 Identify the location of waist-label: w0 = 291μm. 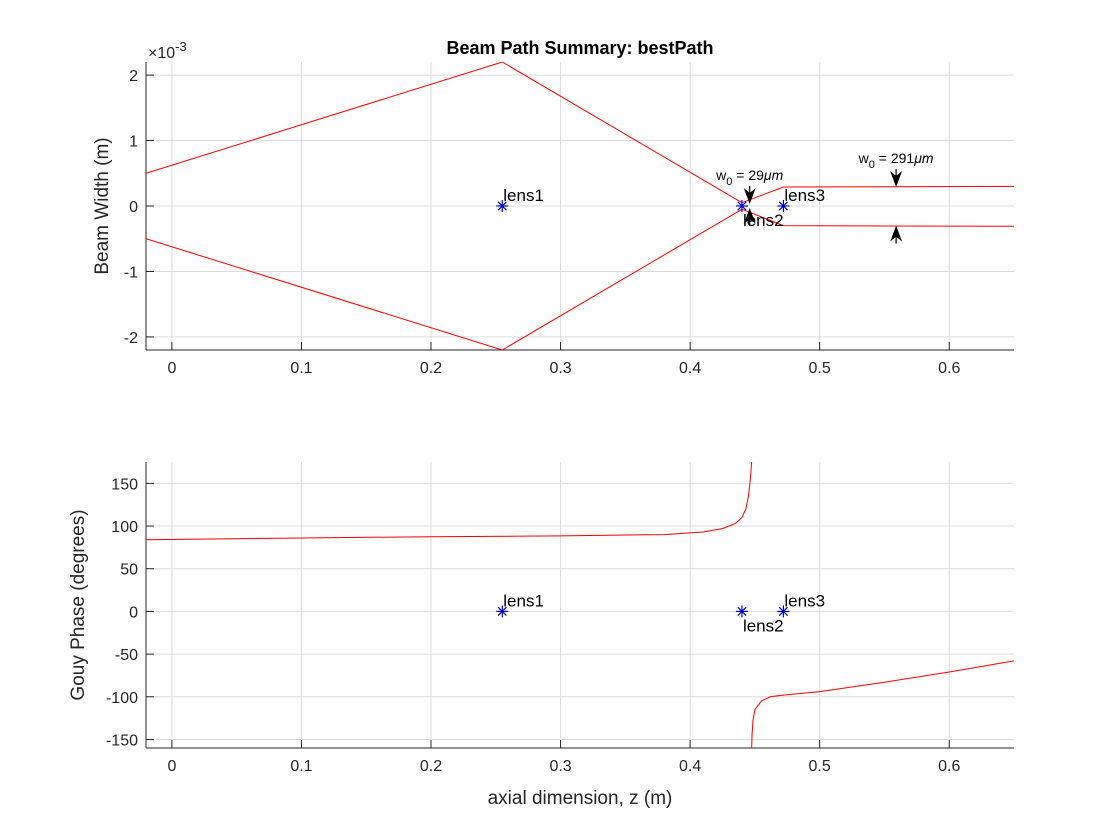
(896, 160).